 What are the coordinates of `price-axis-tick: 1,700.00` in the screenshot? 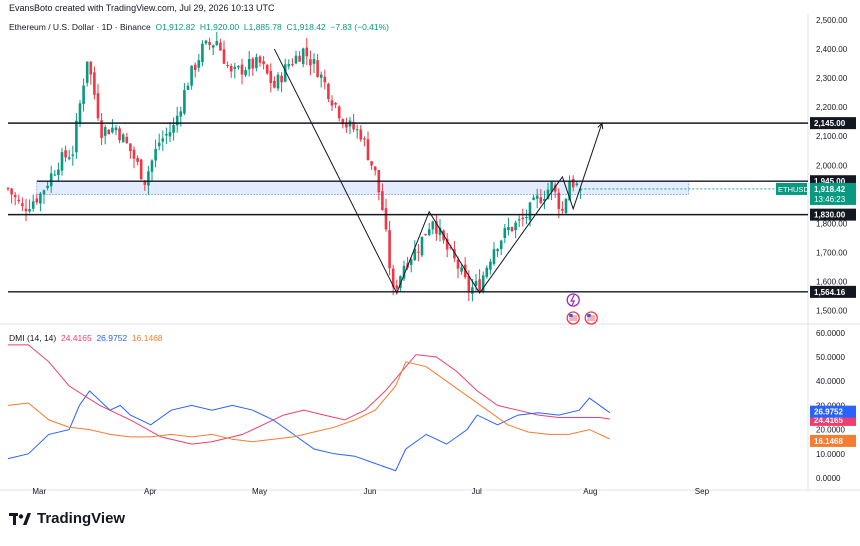 It's located at (832, 252).